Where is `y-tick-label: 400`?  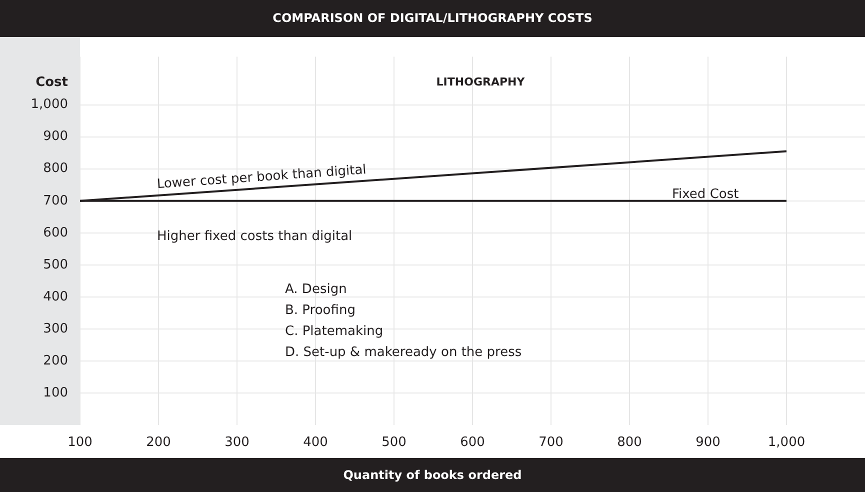 y-tick-label: 400 is located at coordinates (55, 296).